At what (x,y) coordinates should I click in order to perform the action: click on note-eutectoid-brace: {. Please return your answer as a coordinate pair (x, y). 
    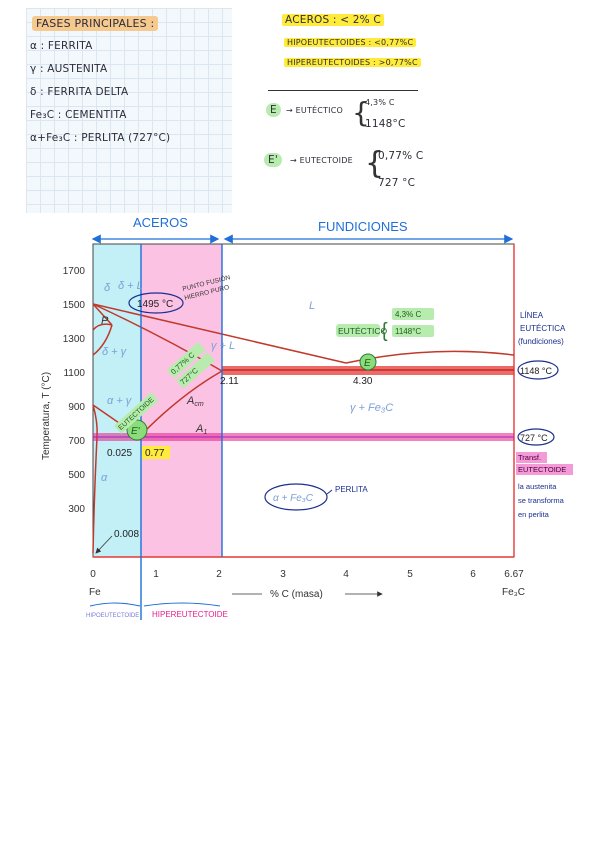
    Looking at the image, I should click on (375, 163).